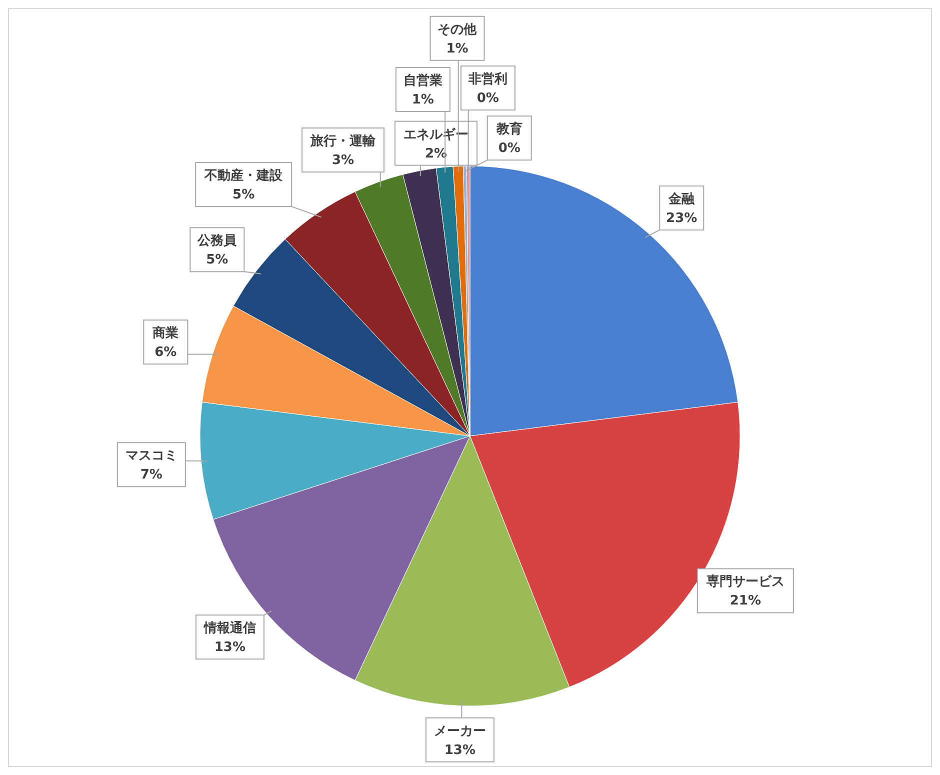 This screenshot has width=940, height=775. I want to click on slice-label: 教育, so click(508, 129).